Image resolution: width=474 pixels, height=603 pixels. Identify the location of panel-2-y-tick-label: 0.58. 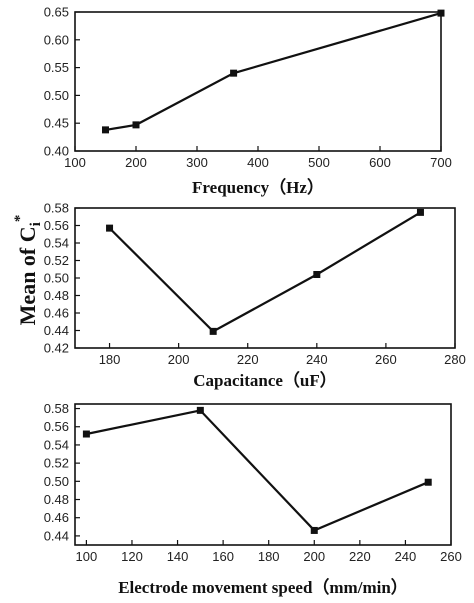
(56, 208).